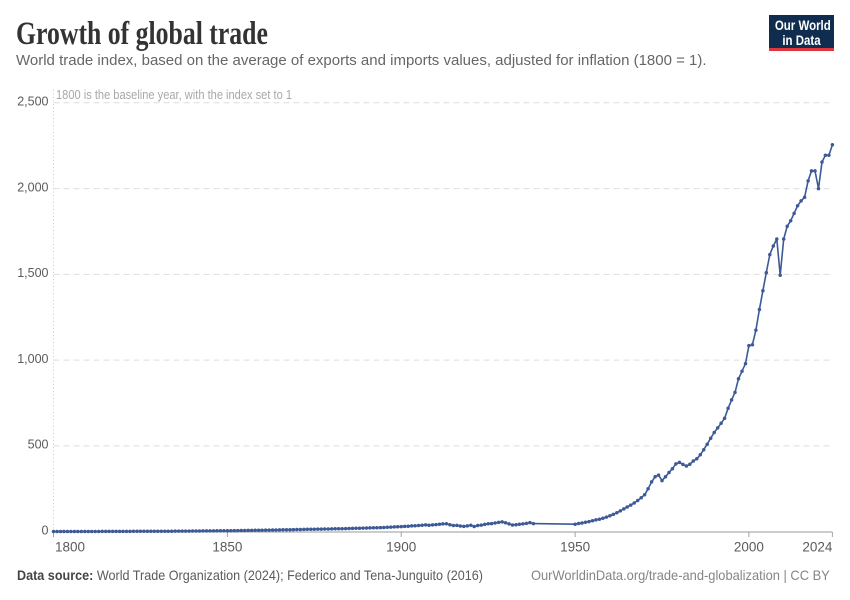 The width and height of the screenshot is (850, 600). Describe the element at coordinates (38, 445) in the screenshot. I see `svg-text: 500` at that location.